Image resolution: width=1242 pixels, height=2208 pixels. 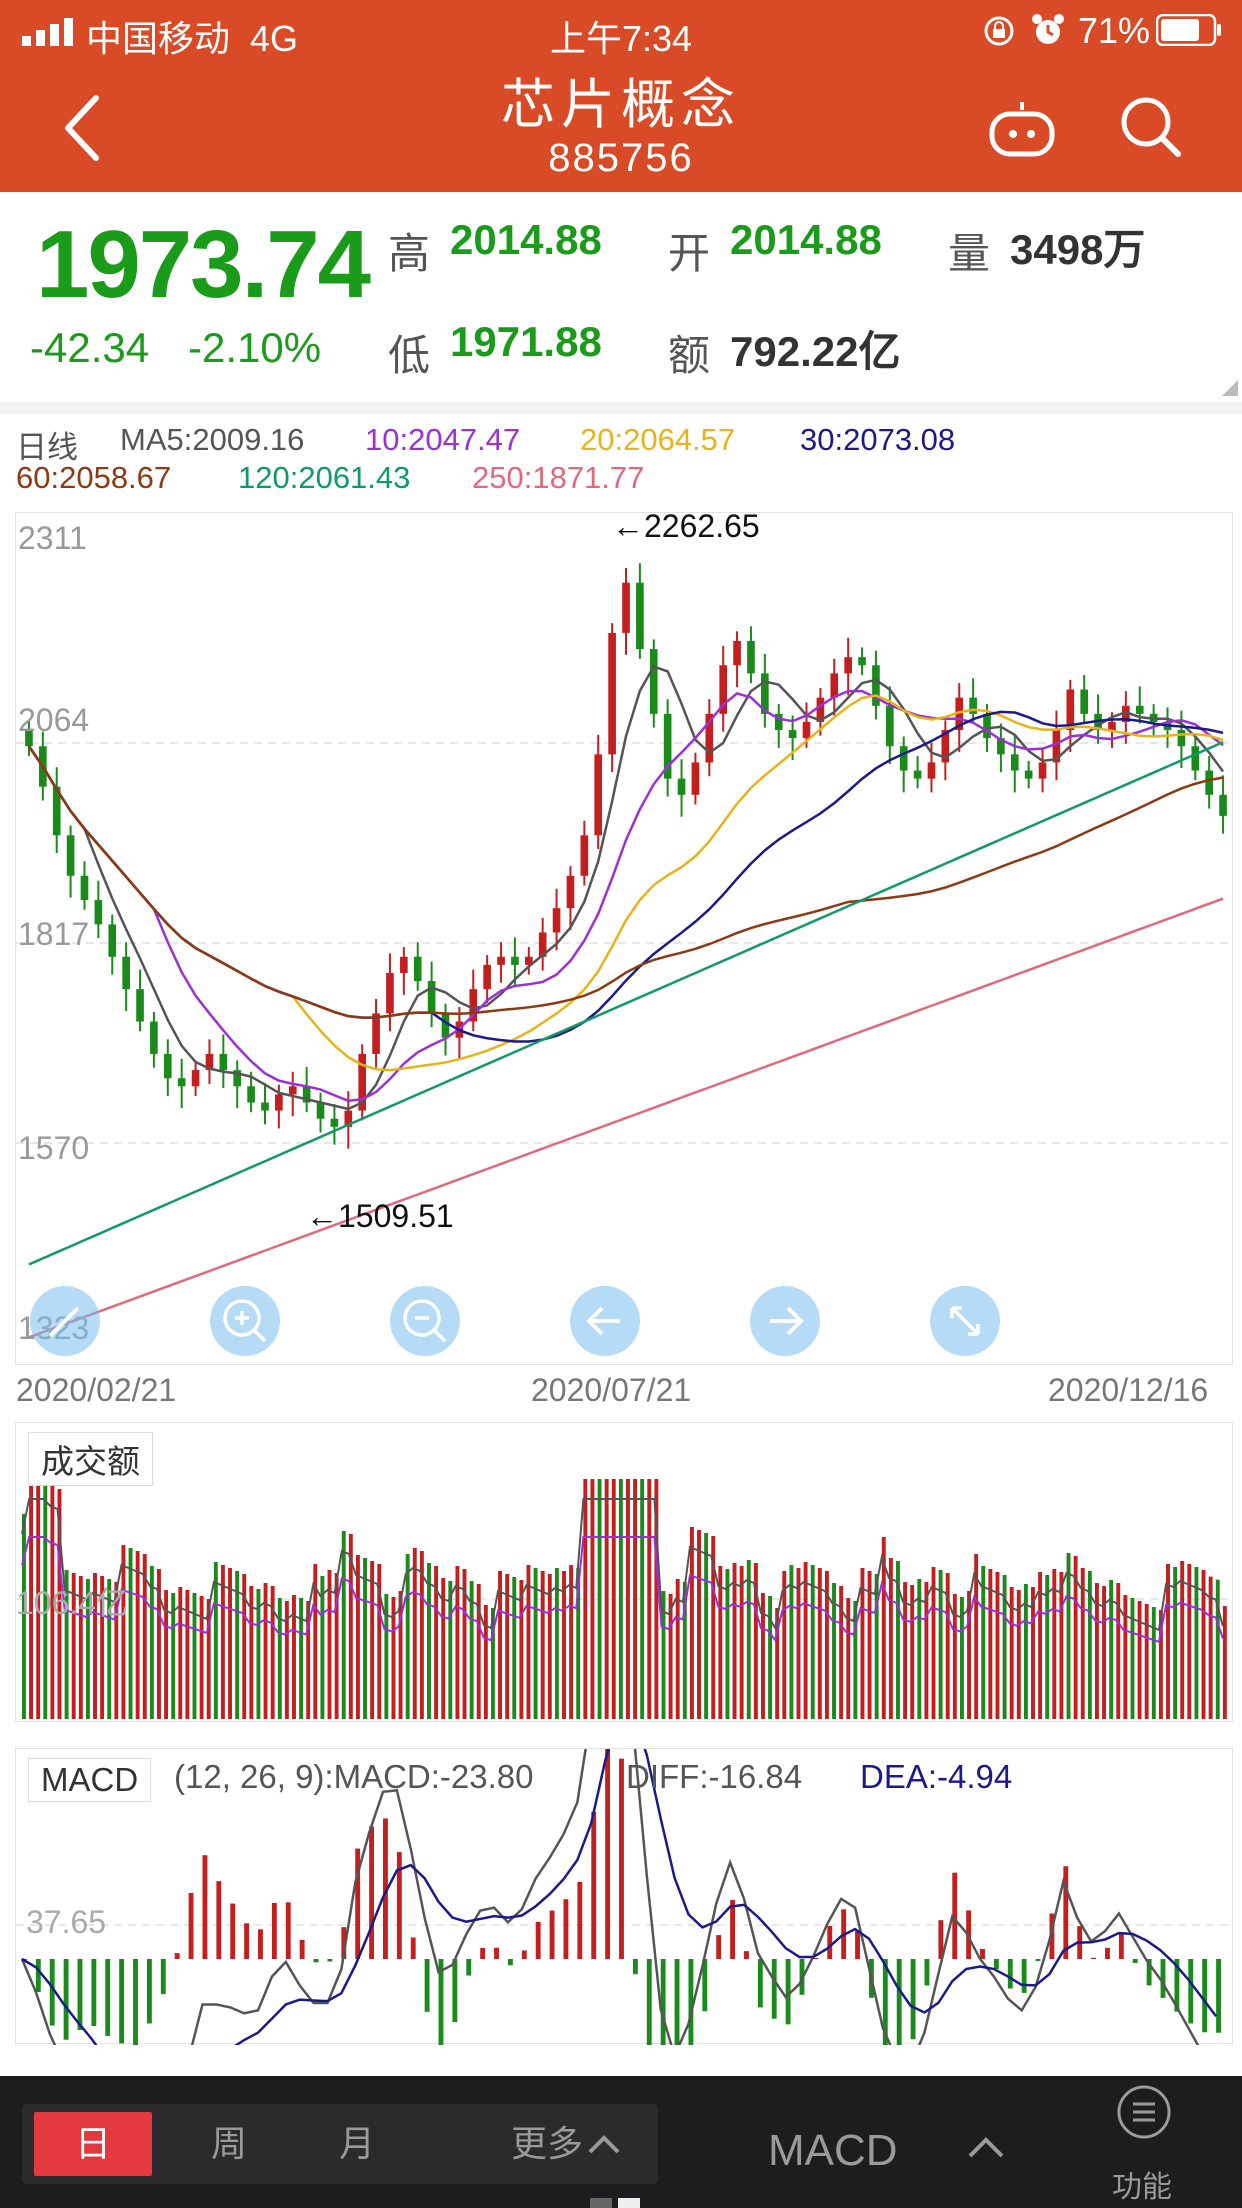 I want to click on scroll-right-button, so click(x=785, y=1321).